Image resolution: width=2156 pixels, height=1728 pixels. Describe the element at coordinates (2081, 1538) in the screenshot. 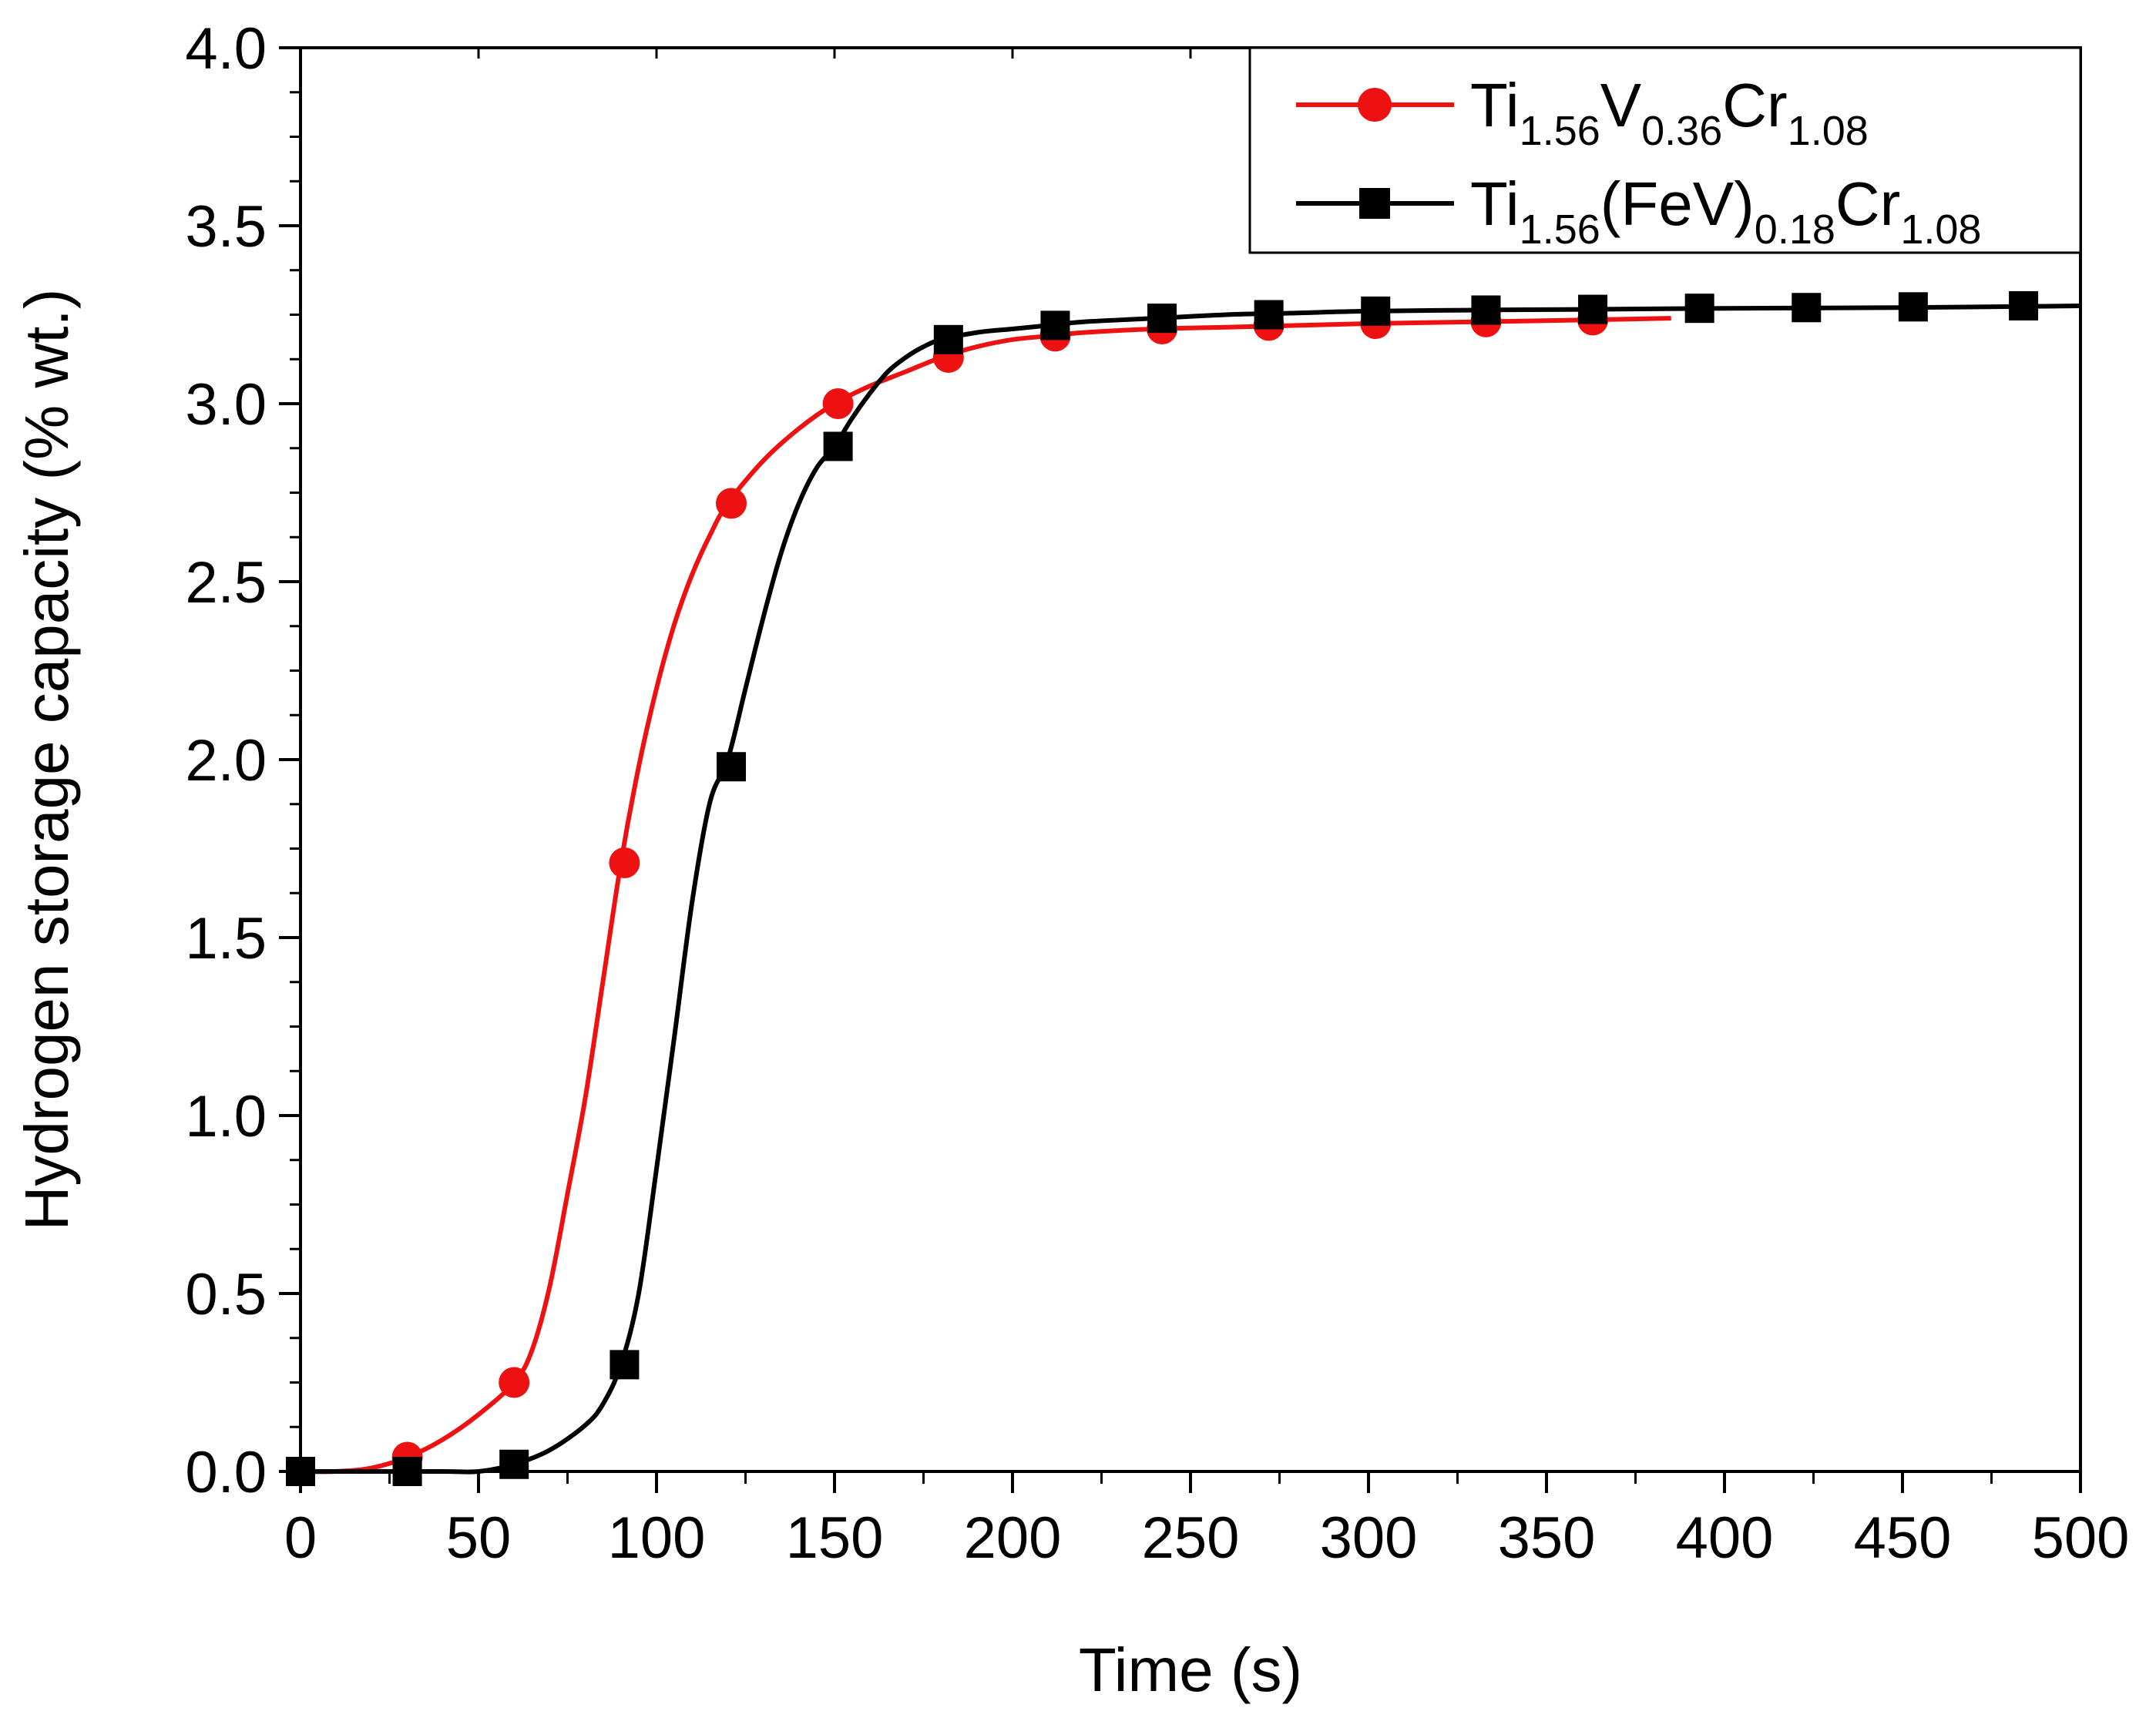

I see `x-tick-label: 500` at that location.